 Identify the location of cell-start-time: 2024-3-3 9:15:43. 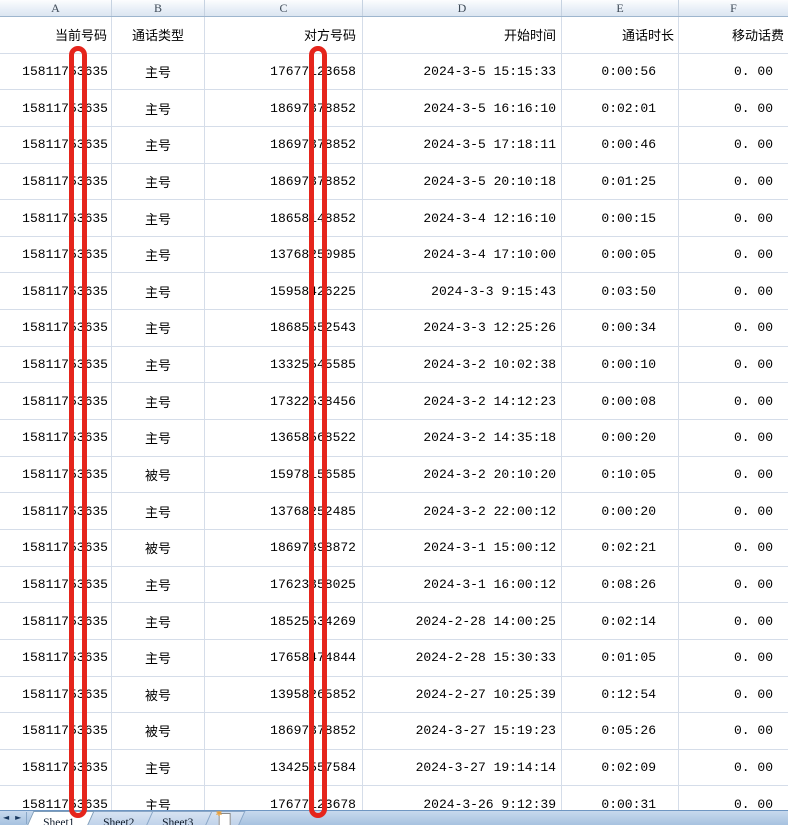
(462, 292).